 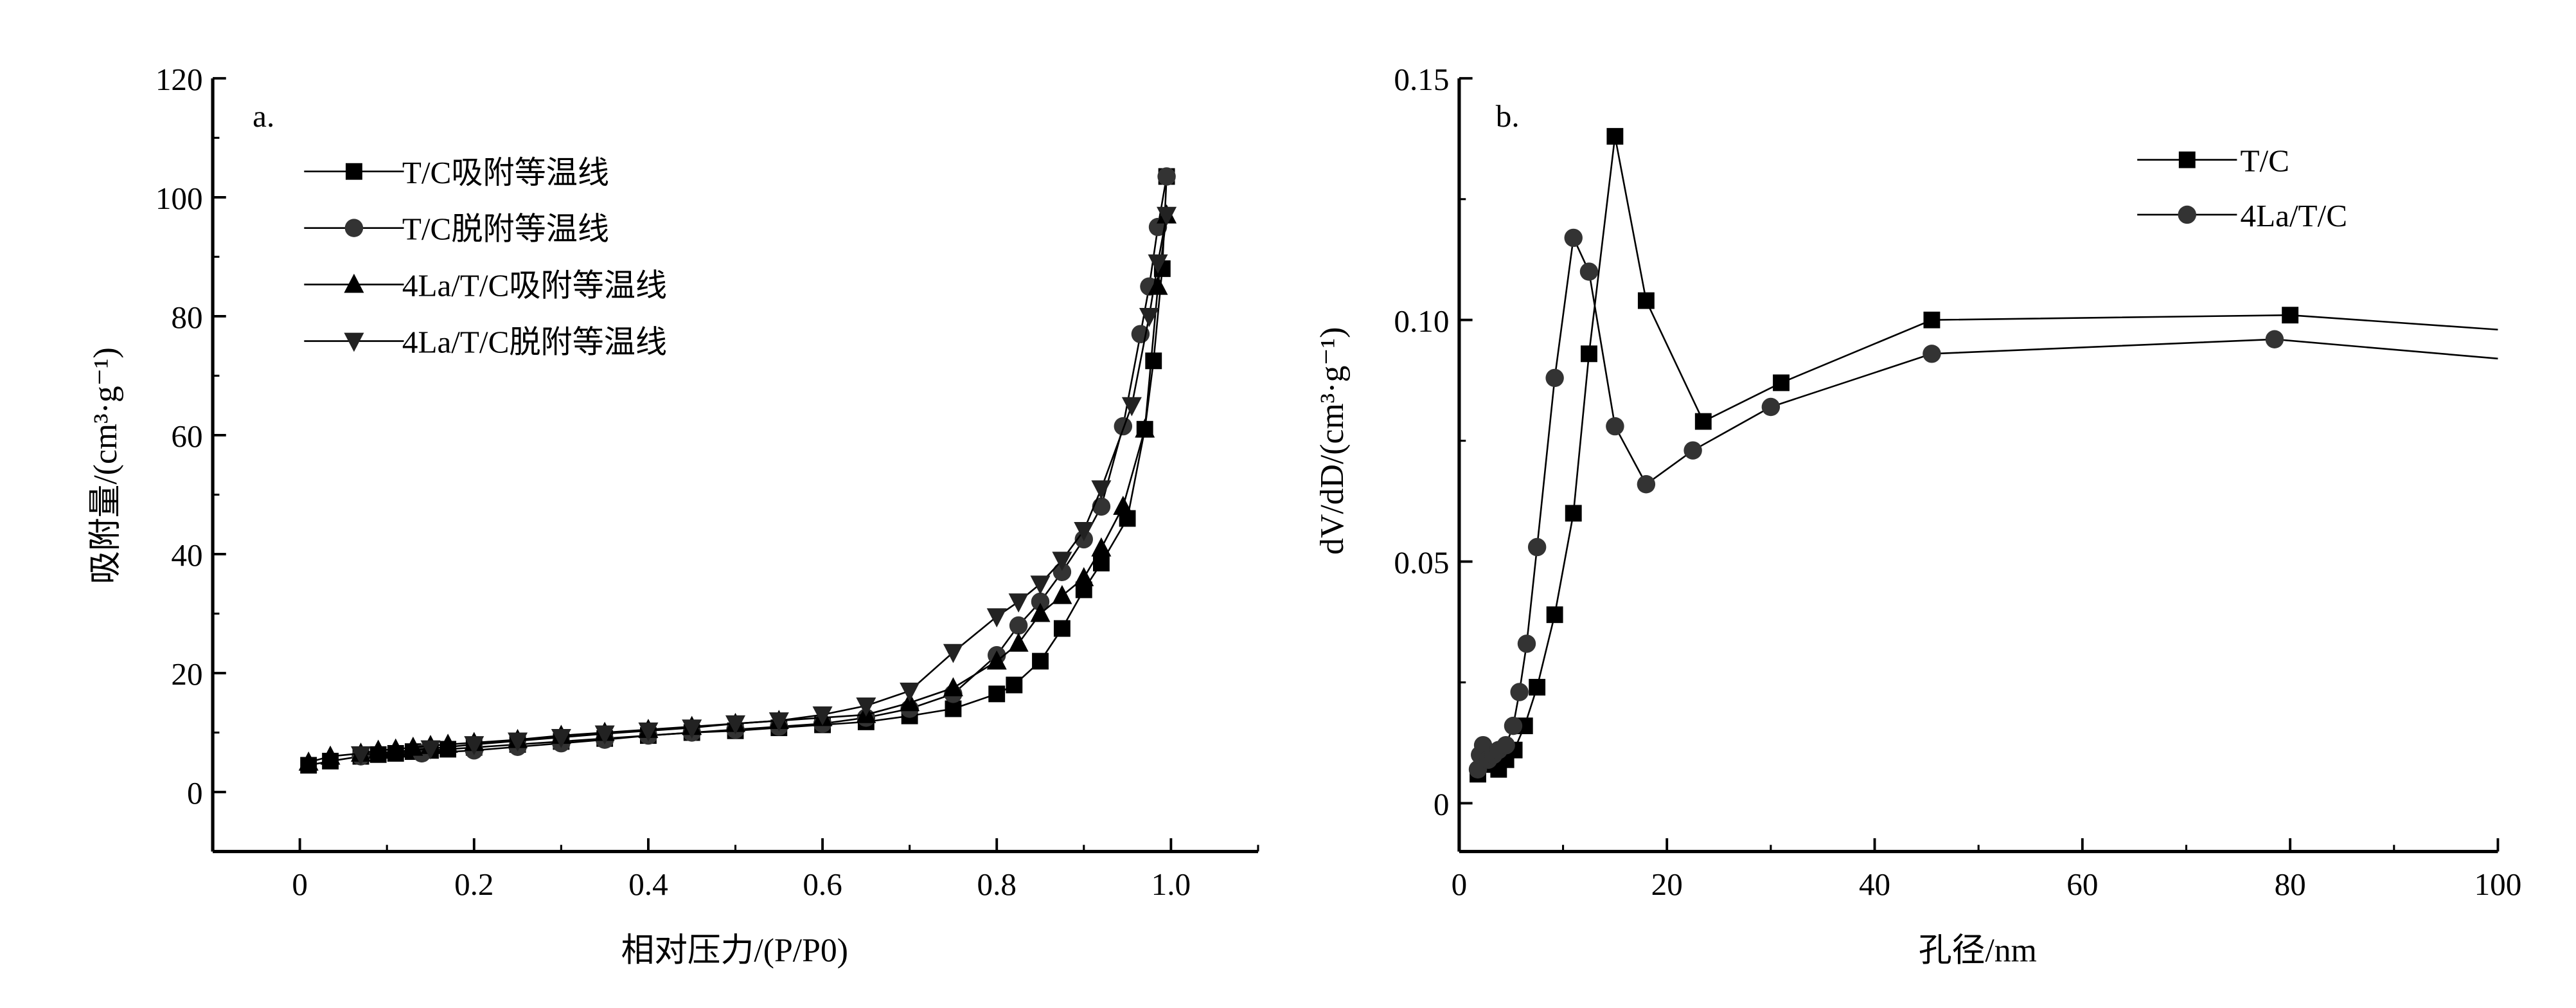 I want to click on x-tick-label: 100, so click(x=2498, y=885).